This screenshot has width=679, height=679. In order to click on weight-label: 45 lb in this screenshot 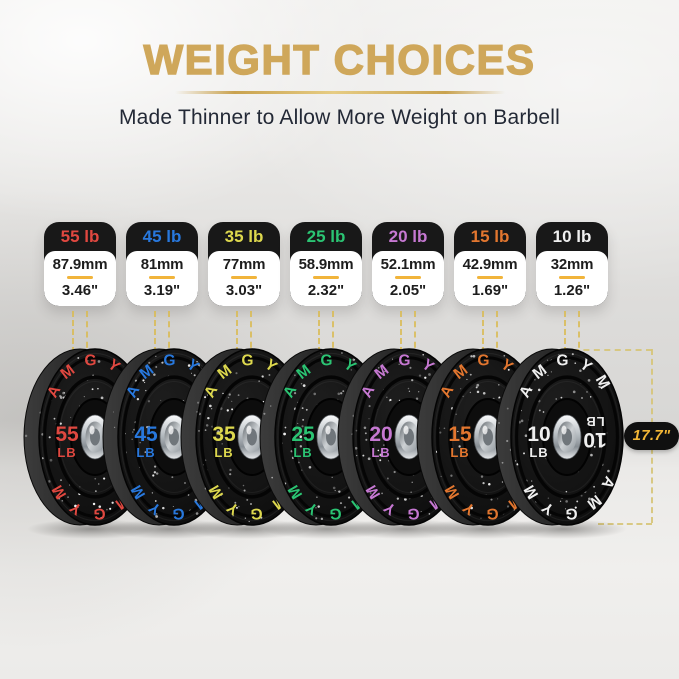, I will do `click(162, 236)`.